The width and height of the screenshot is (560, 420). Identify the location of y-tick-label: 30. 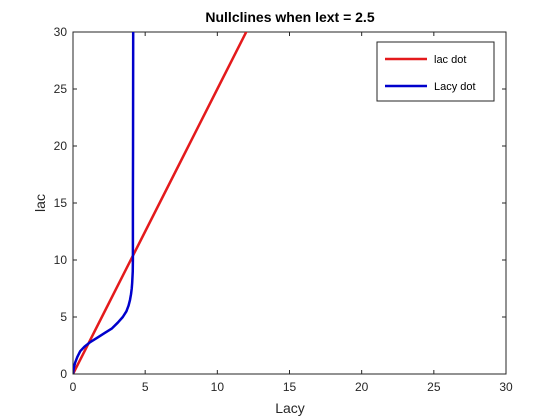
(61, 32).